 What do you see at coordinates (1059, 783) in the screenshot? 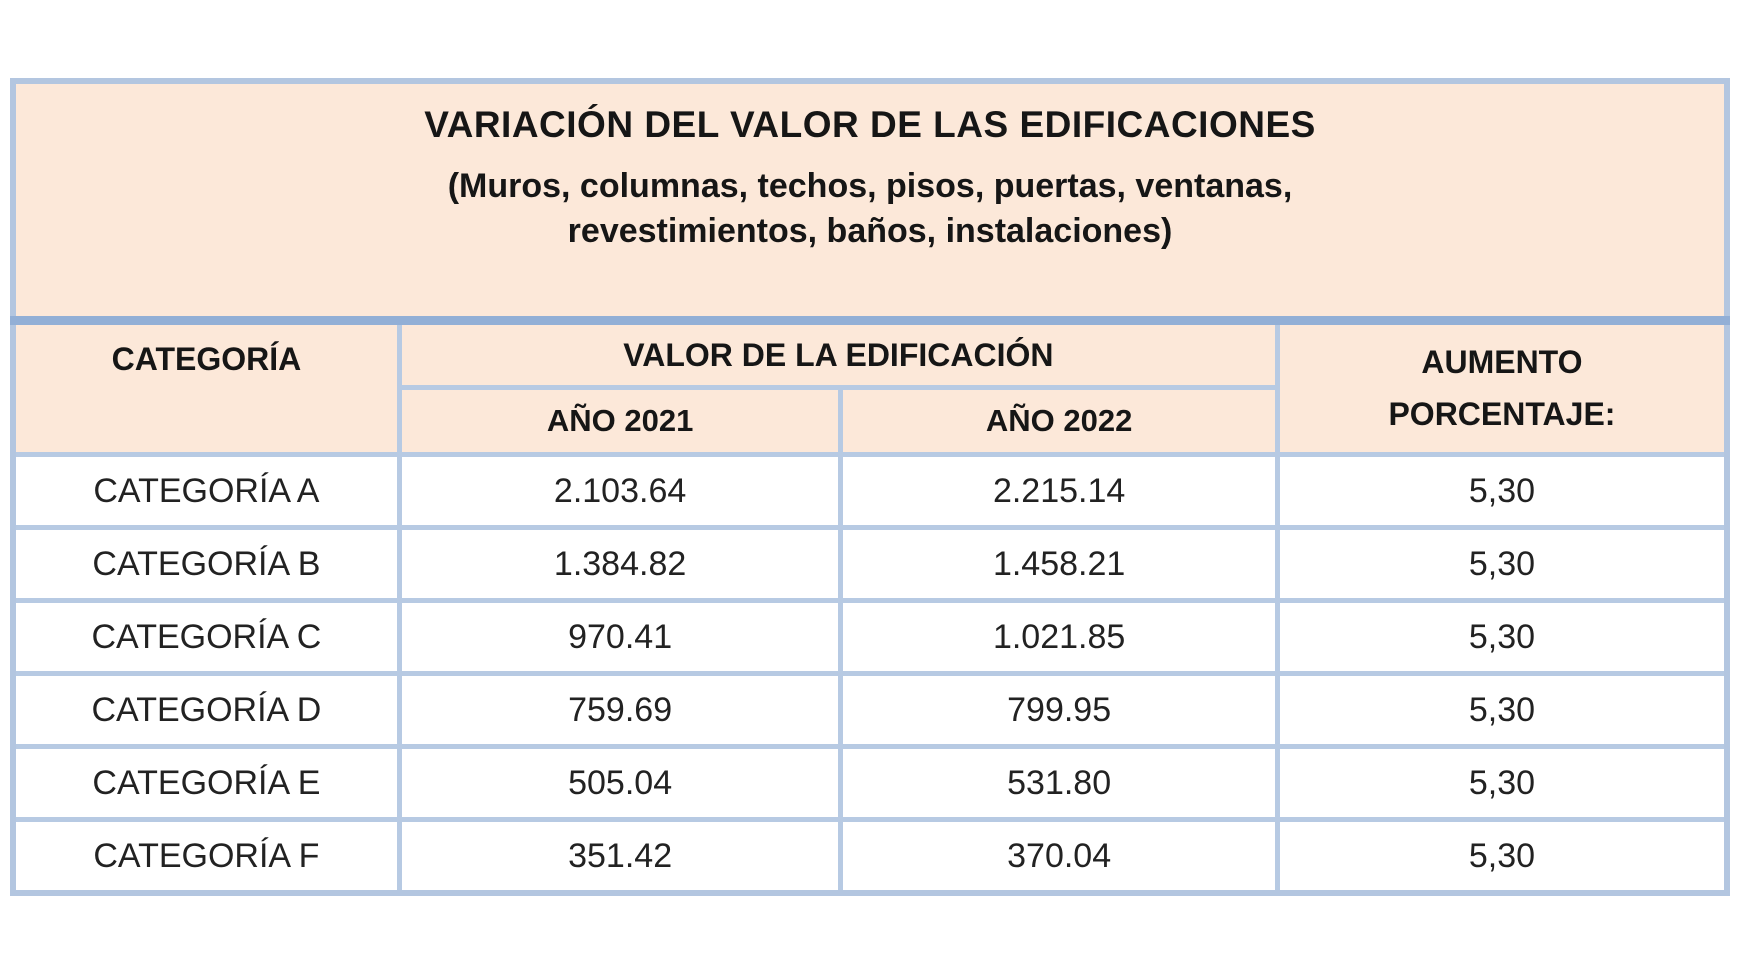
I see `value-2022-cell: 531.80` at bounding box center [1059, 783].